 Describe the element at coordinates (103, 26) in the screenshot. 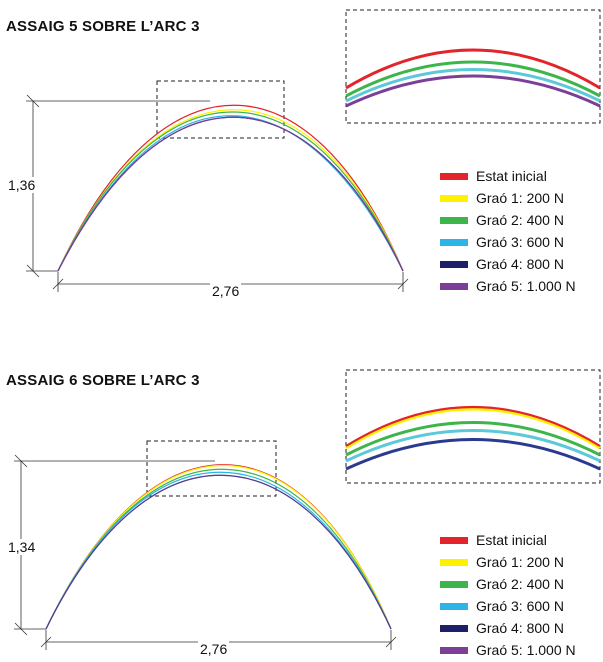

I see `panel-1-title: ASSAIG 5 SOBRE L’ARC 3` at that location.